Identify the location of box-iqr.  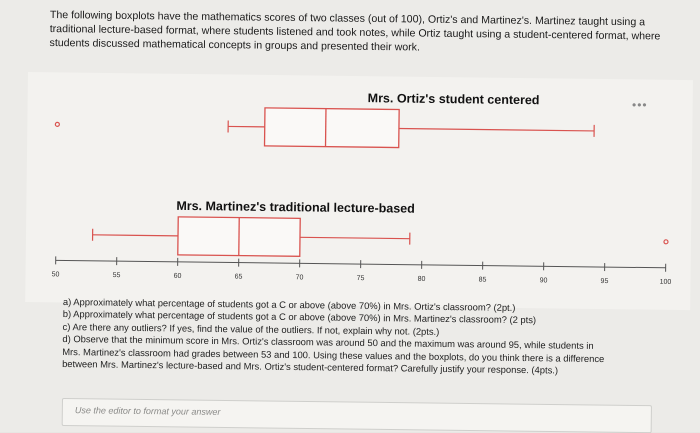
(332, 128).